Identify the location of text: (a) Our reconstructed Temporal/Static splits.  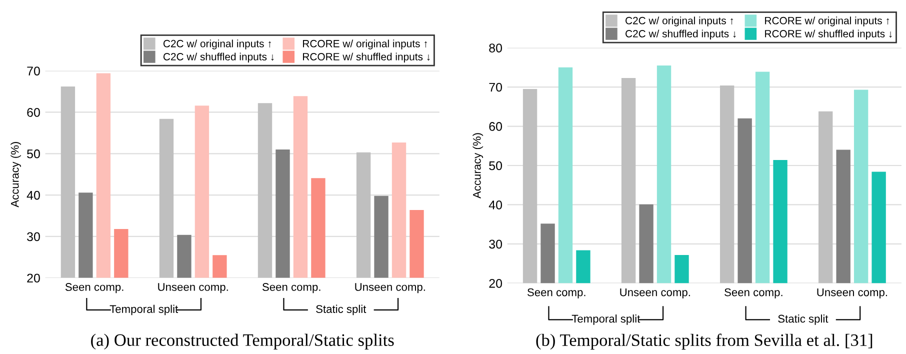
(242, 342).